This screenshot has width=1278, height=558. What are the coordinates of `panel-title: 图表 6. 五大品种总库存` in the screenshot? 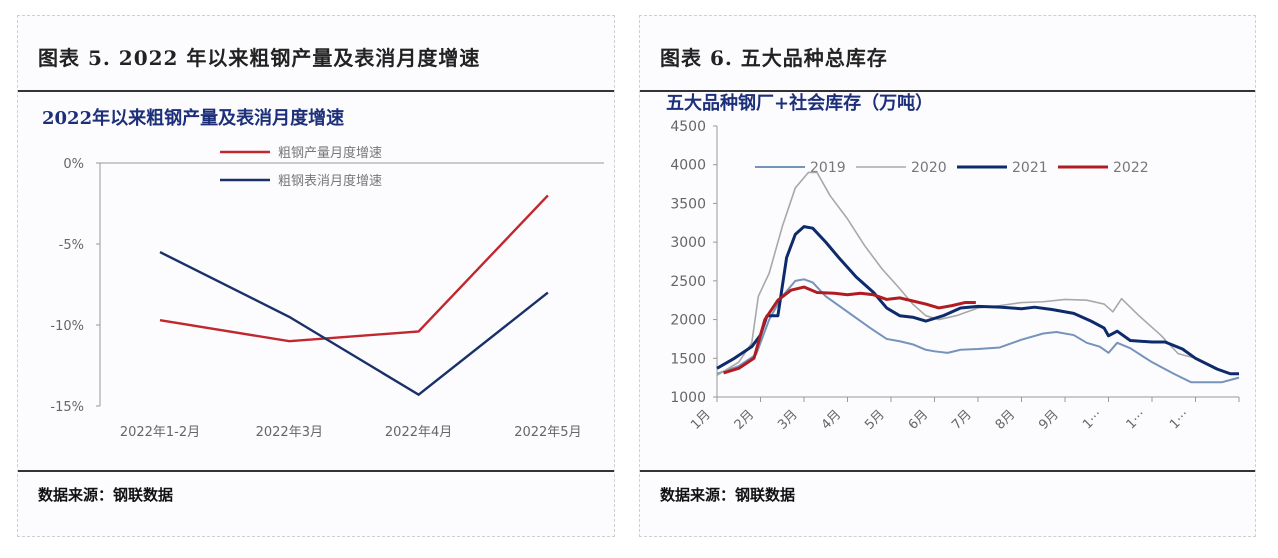 It's located at (774, 58).